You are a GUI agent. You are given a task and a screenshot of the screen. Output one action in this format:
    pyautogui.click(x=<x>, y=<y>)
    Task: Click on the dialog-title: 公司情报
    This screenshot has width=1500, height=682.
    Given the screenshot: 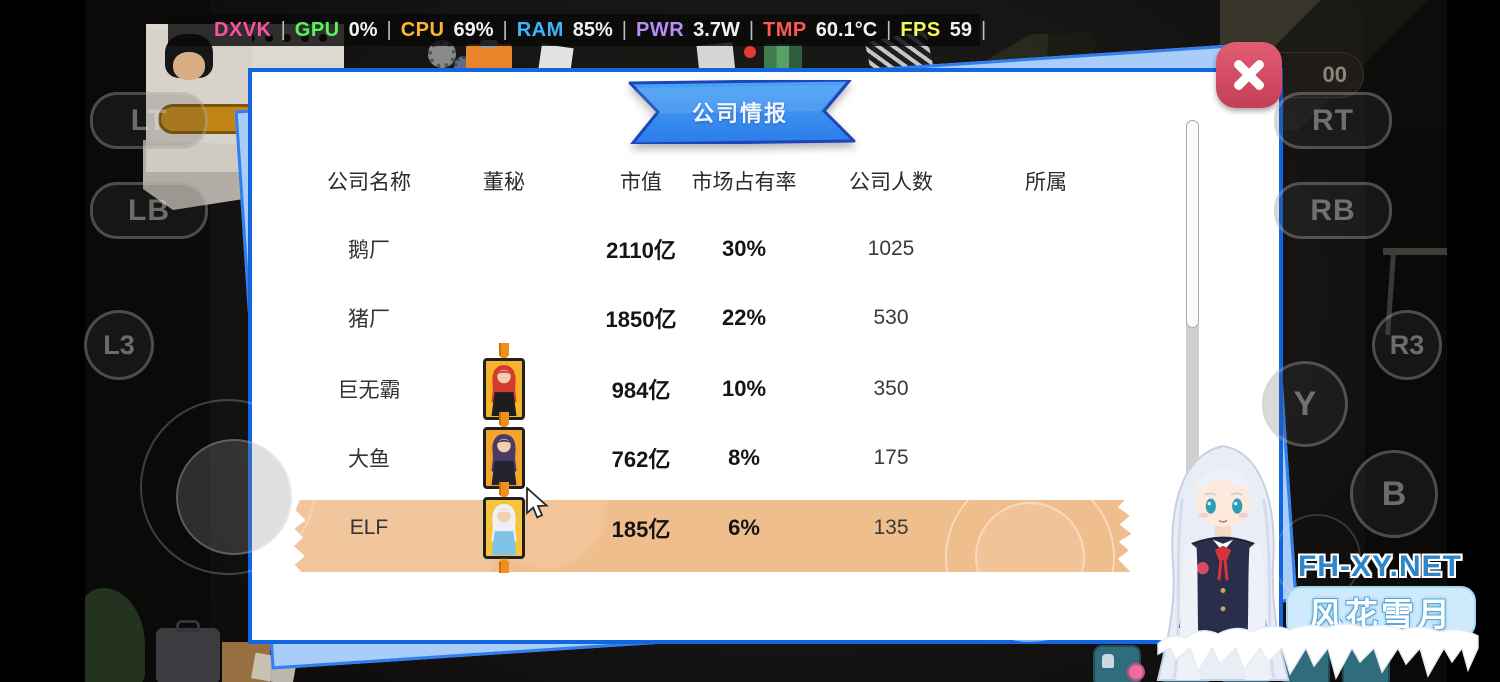 What is the action you would take?
    pyautogui.click(x=739, y=113)
    